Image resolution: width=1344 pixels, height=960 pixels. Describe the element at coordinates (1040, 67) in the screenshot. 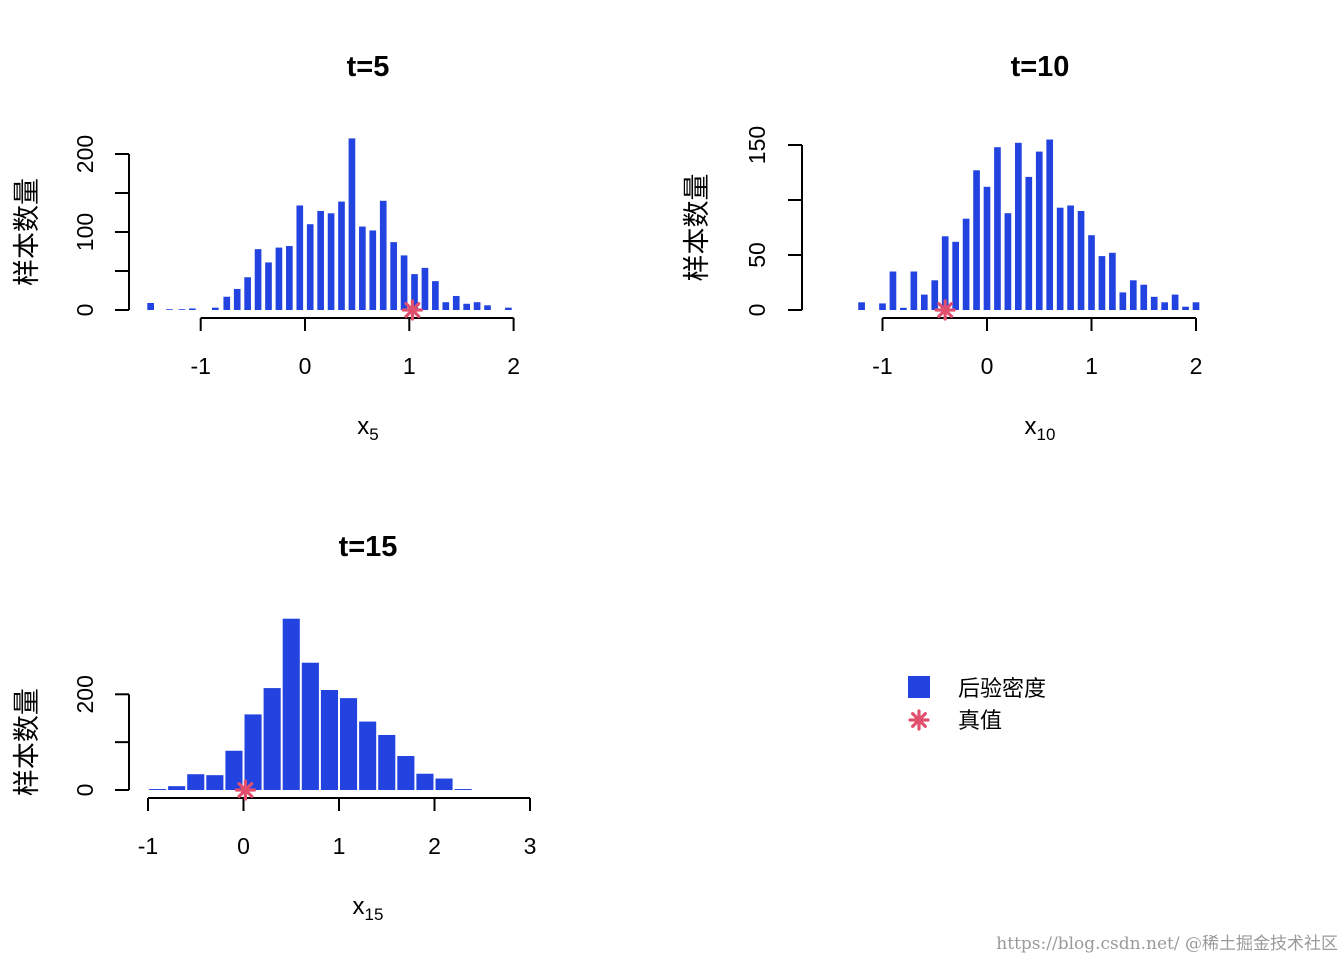

I see `chart-title: t=10` at that location.